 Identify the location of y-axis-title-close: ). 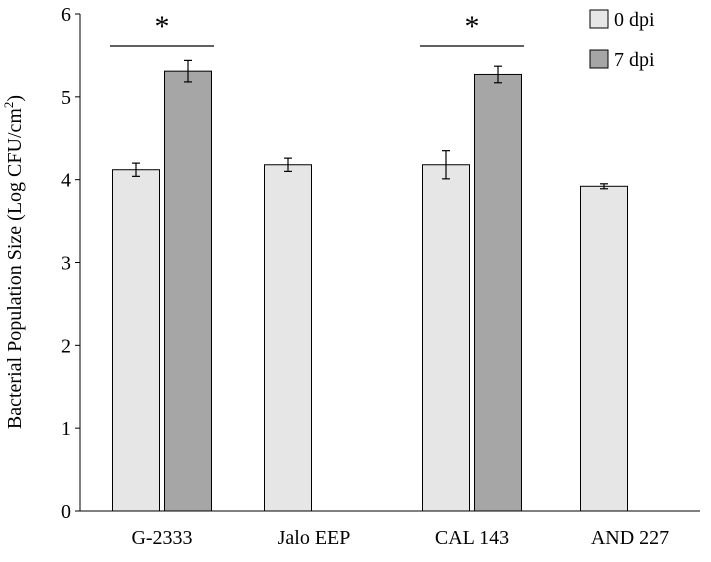
(15, 98).